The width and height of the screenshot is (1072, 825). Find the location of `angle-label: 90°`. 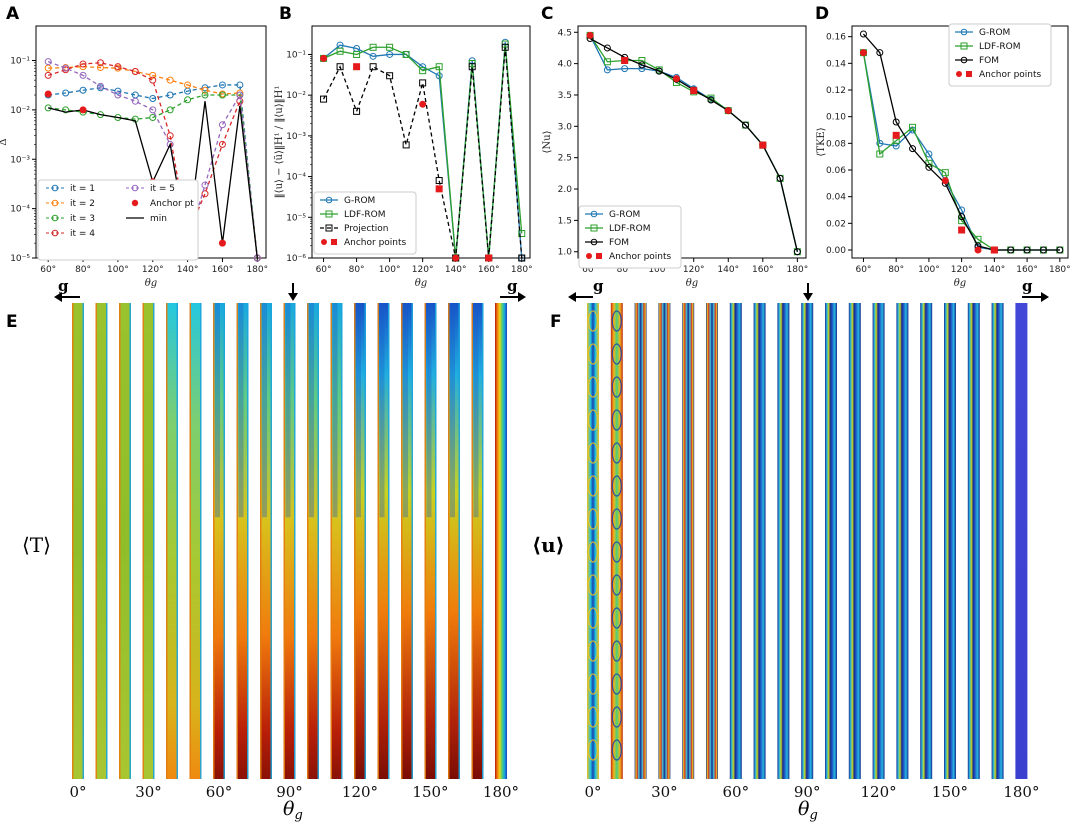

angle-label: 90° is located at coordinates (807, 792).